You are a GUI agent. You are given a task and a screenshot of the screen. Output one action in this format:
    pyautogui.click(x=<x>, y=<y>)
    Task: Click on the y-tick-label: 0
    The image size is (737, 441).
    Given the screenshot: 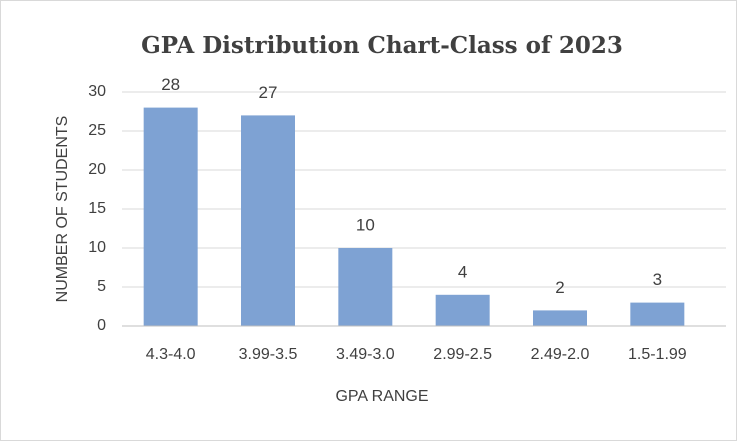 What is the action you would take?
    pyautogui.click(x=101, y=325)
    